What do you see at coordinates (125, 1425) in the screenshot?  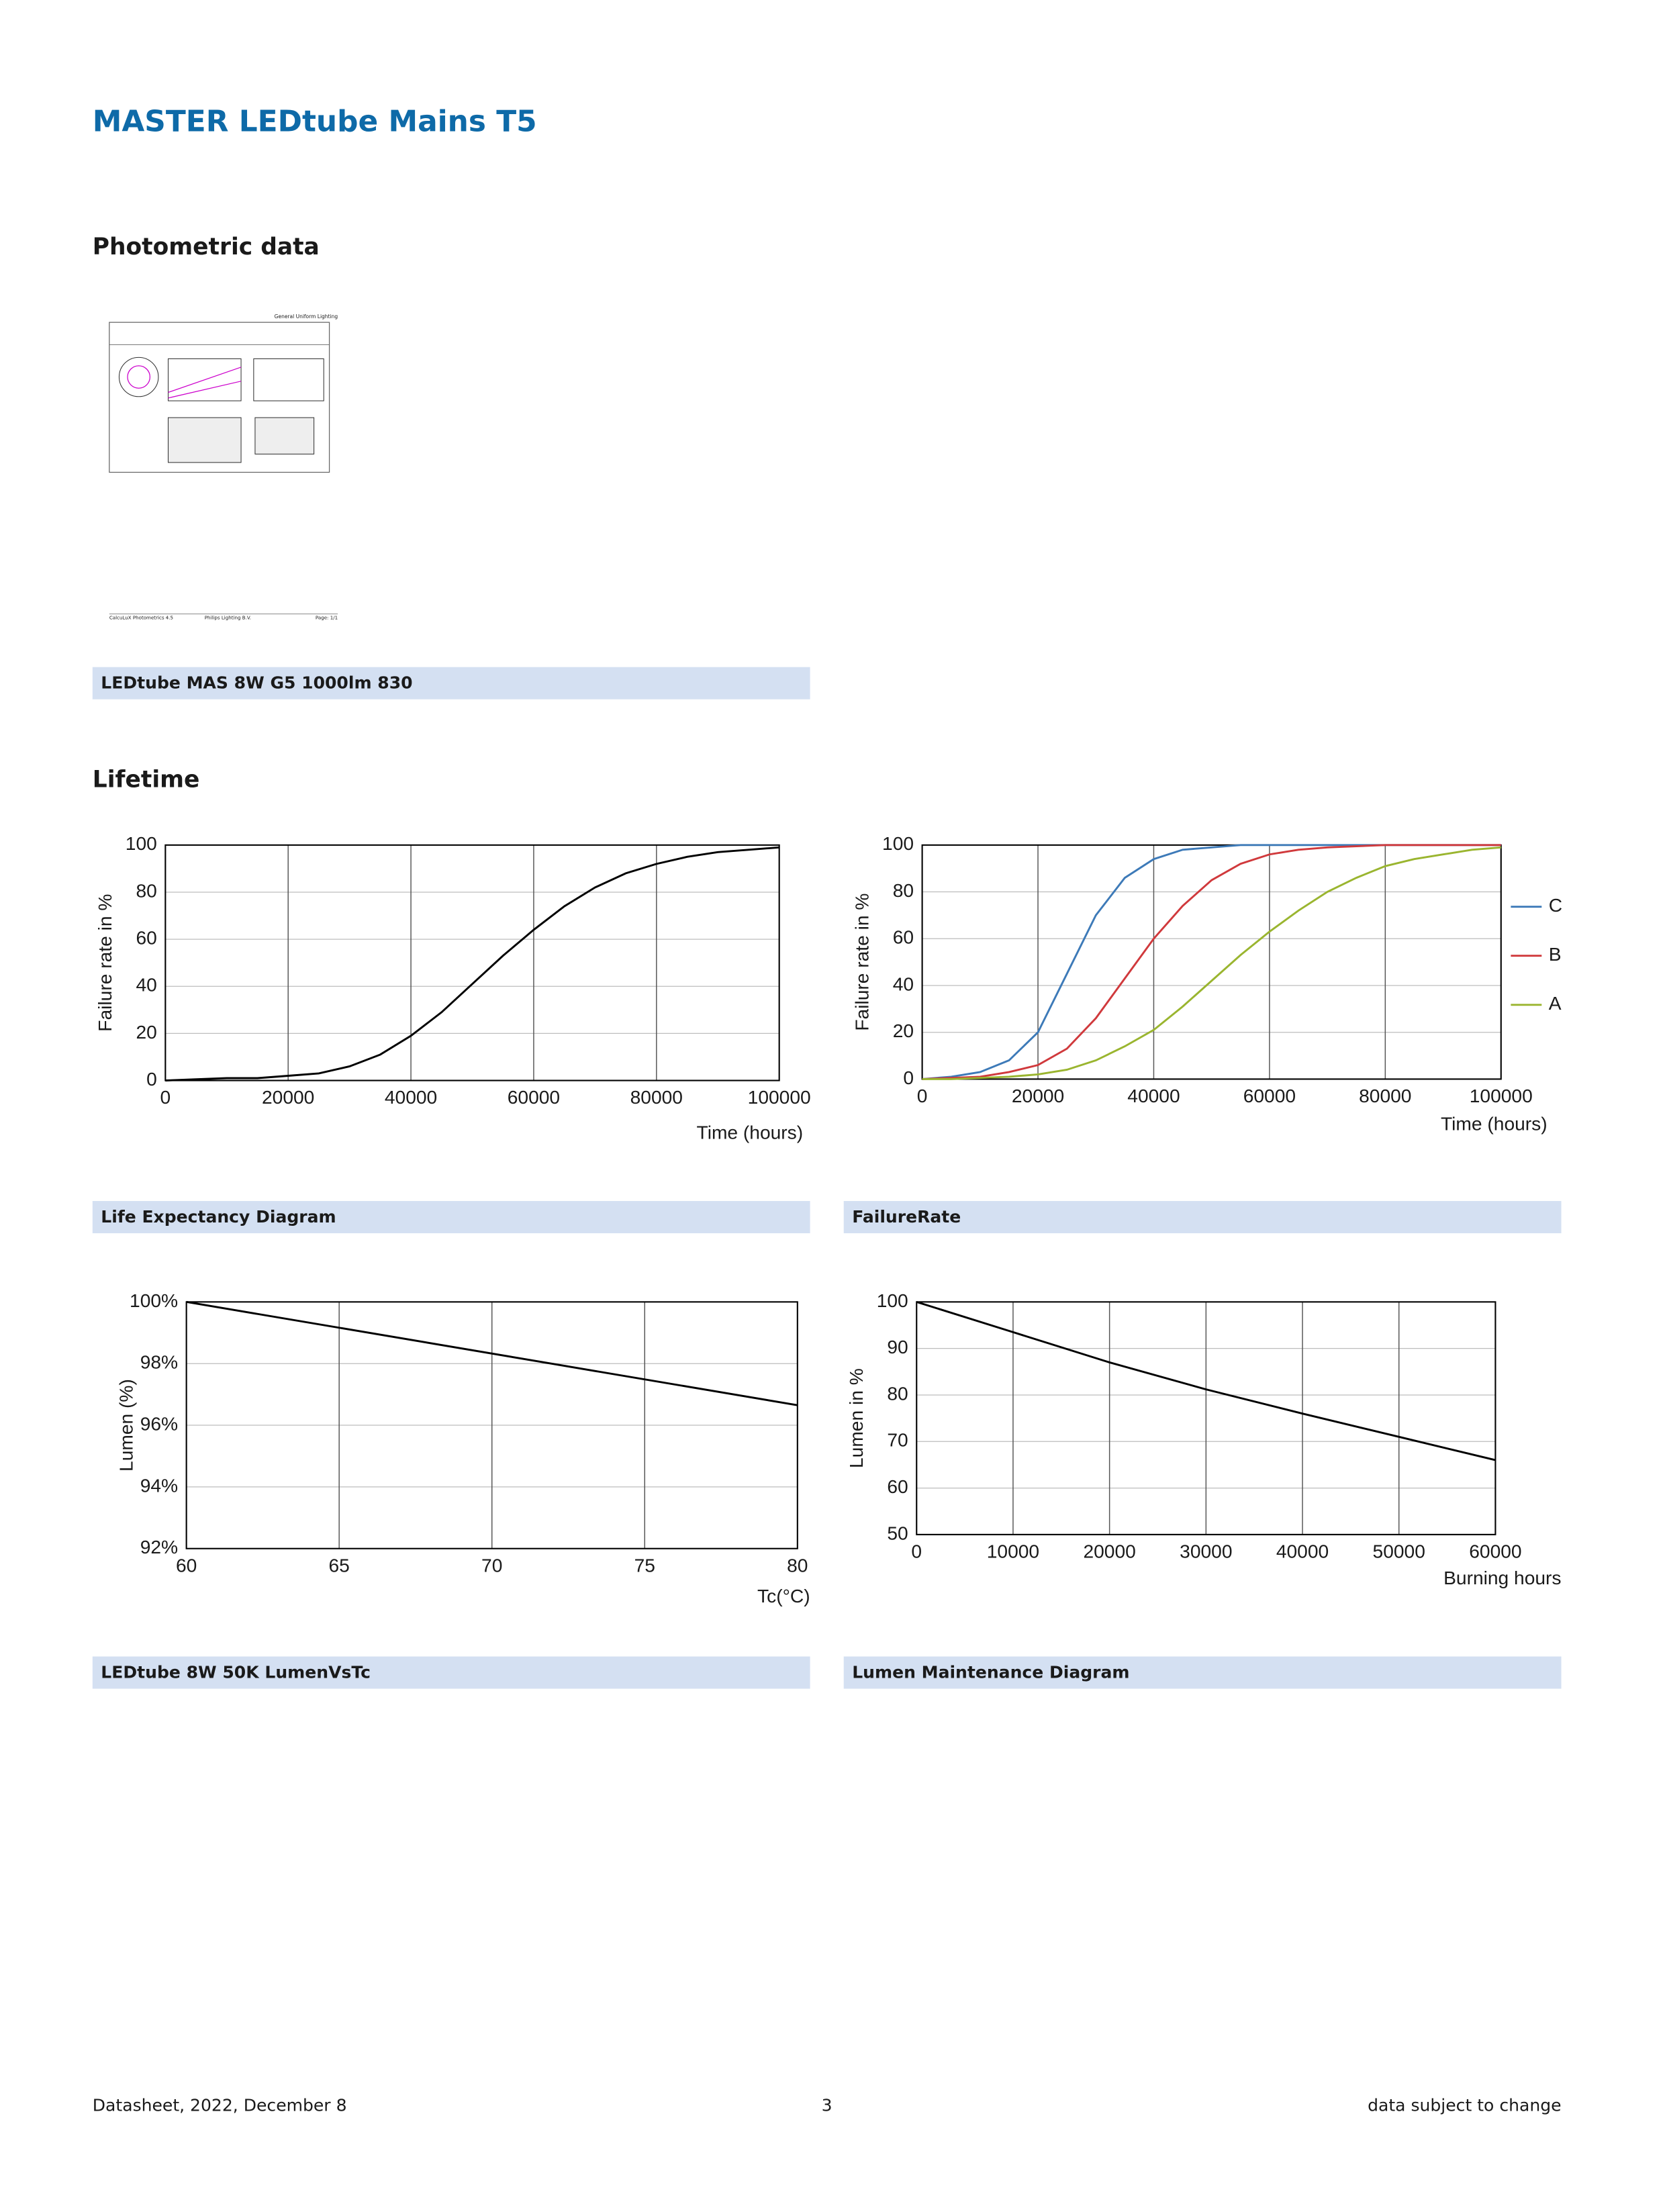 I see `y-axis-label: Lumen (%)` at bounding box center [125, 1425].